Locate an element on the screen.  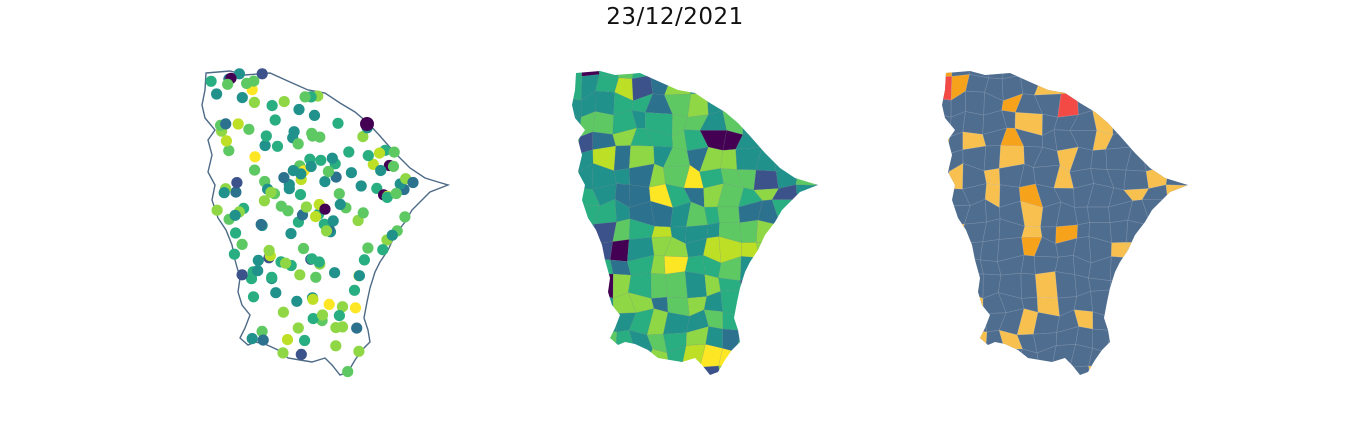
municipality-regions is located at coordinates (701, 223).